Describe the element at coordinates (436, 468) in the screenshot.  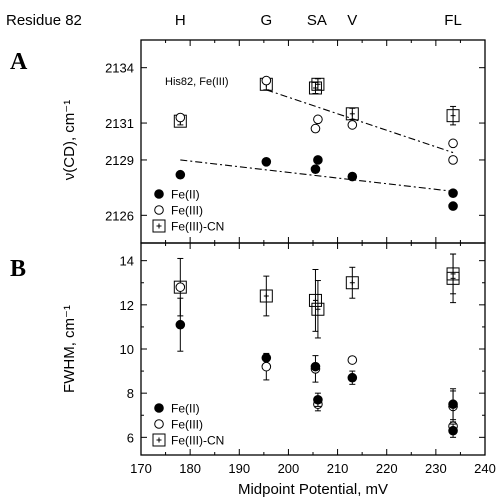
I see `x-tick-label: 230` at that location.